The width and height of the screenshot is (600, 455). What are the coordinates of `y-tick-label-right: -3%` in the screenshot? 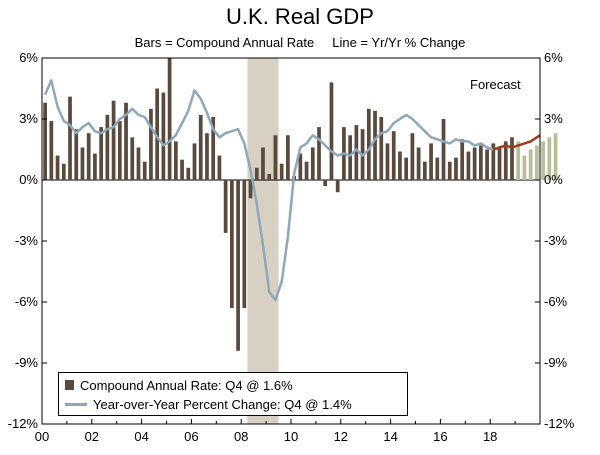 It's located at (556, 240).